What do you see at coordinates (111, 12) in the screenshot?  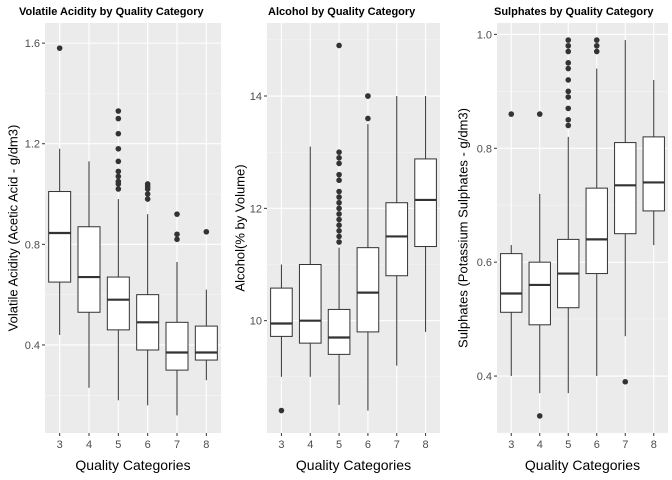 I see `panel-title: Volatile Acidity by Quality Category` at bounding box center [111, 12].